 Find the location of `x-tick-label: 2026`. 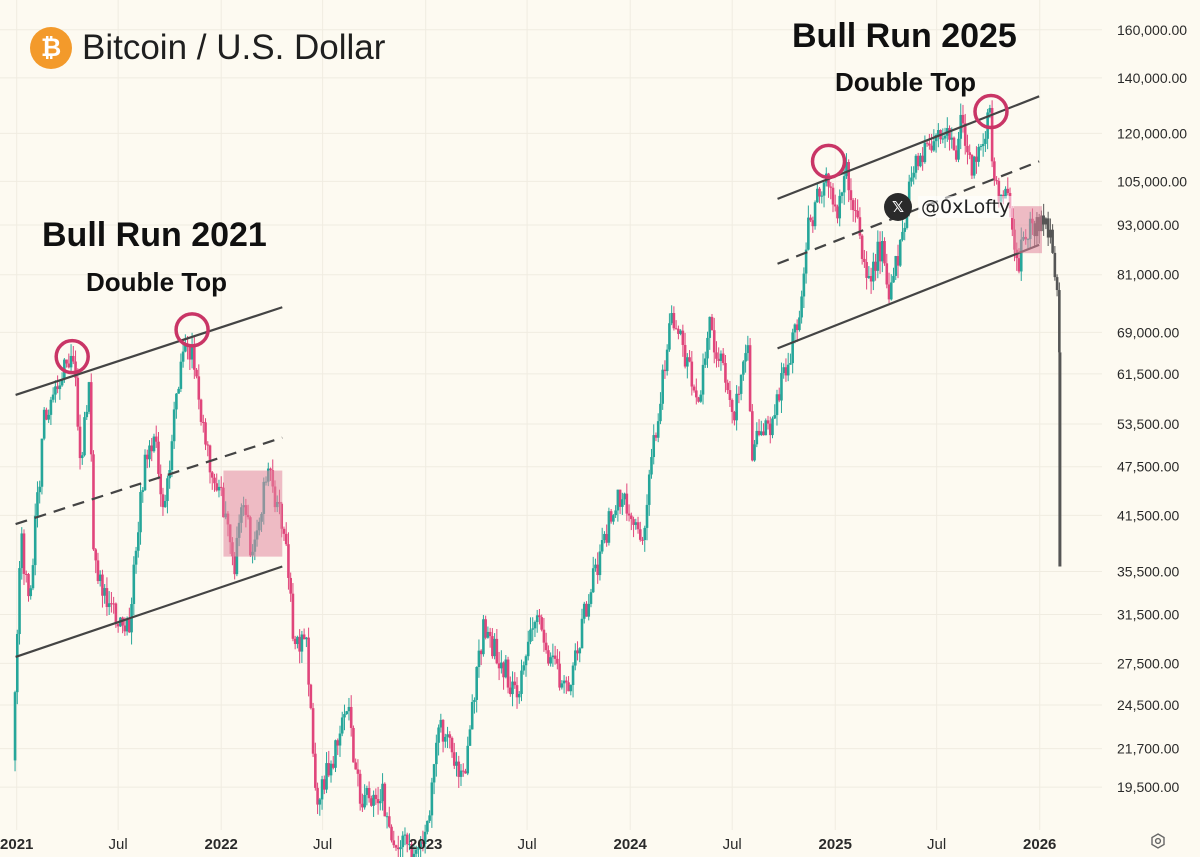

x-tick-label: 2026 is located at coordinates (1039, 844).